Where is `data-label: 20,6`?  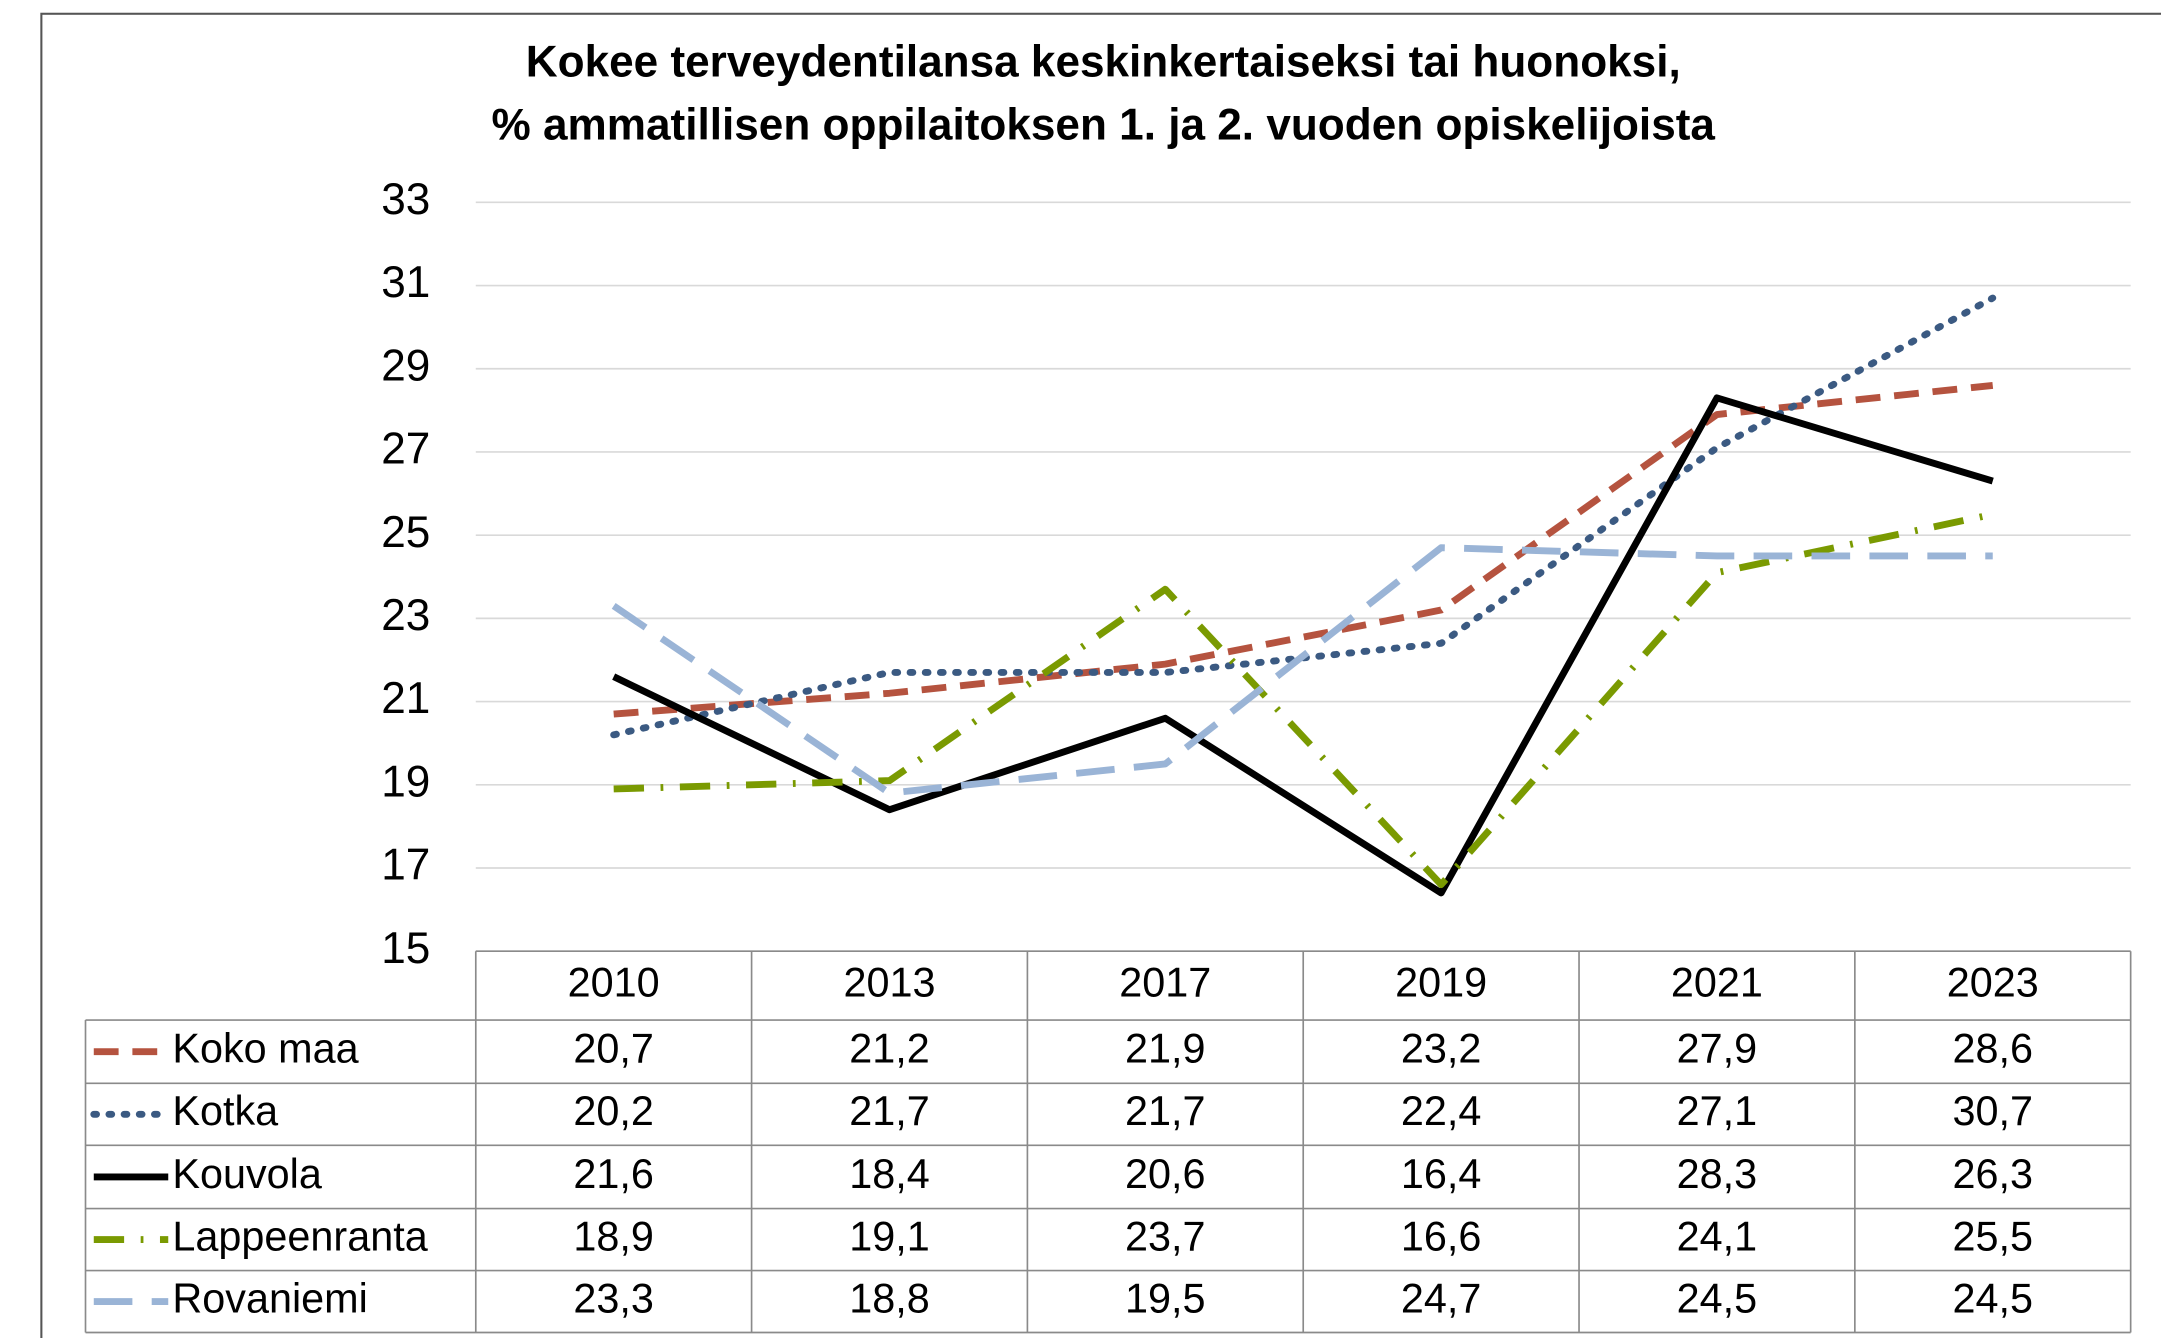 data-label: 20,6 is located at coordinates (1165, 1174).